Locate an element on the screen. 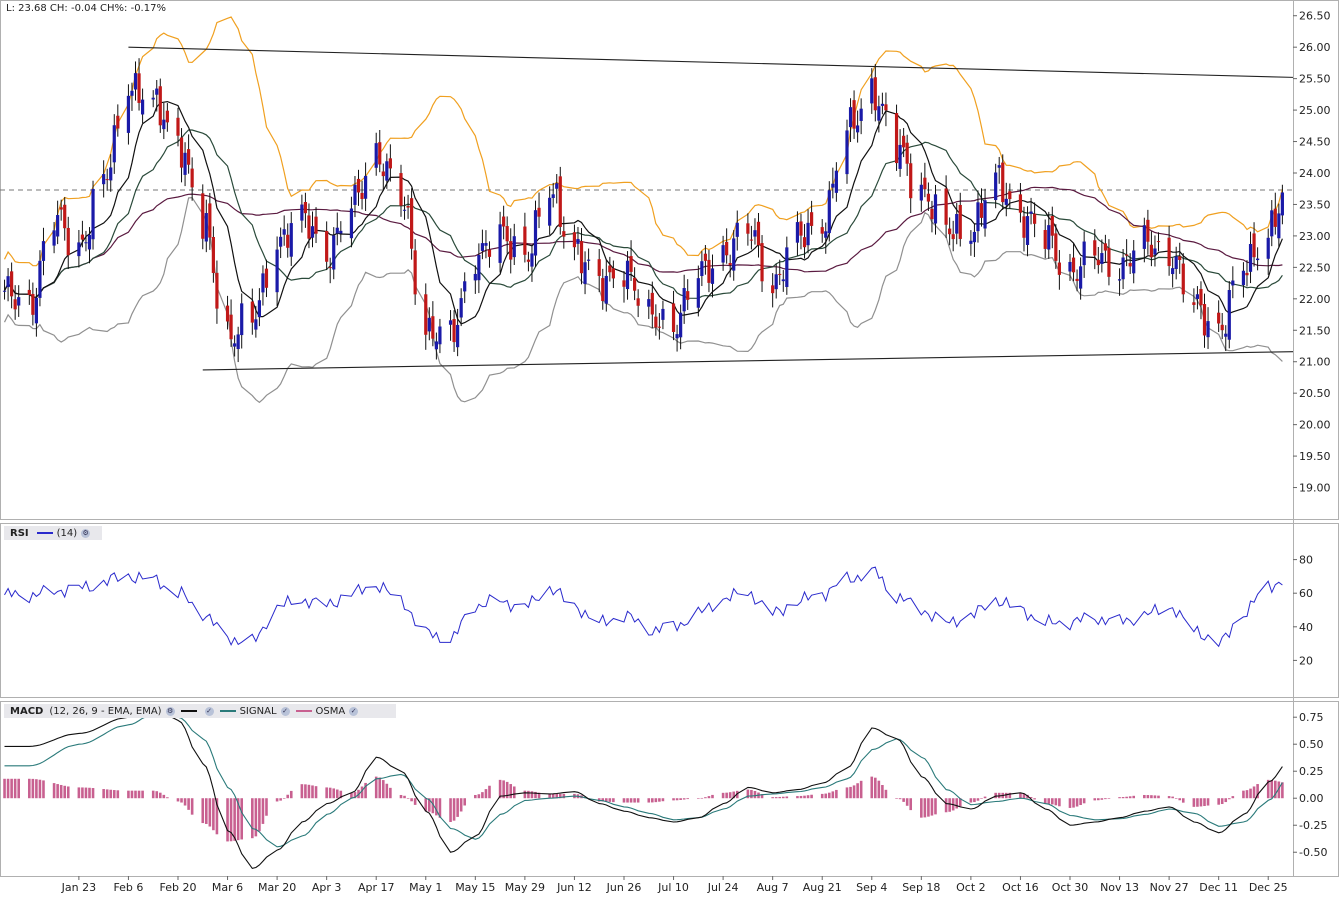 This screenshot has height=901, width=1339. x-tick-label: Jun 12 is located at coordinates (574, 887).